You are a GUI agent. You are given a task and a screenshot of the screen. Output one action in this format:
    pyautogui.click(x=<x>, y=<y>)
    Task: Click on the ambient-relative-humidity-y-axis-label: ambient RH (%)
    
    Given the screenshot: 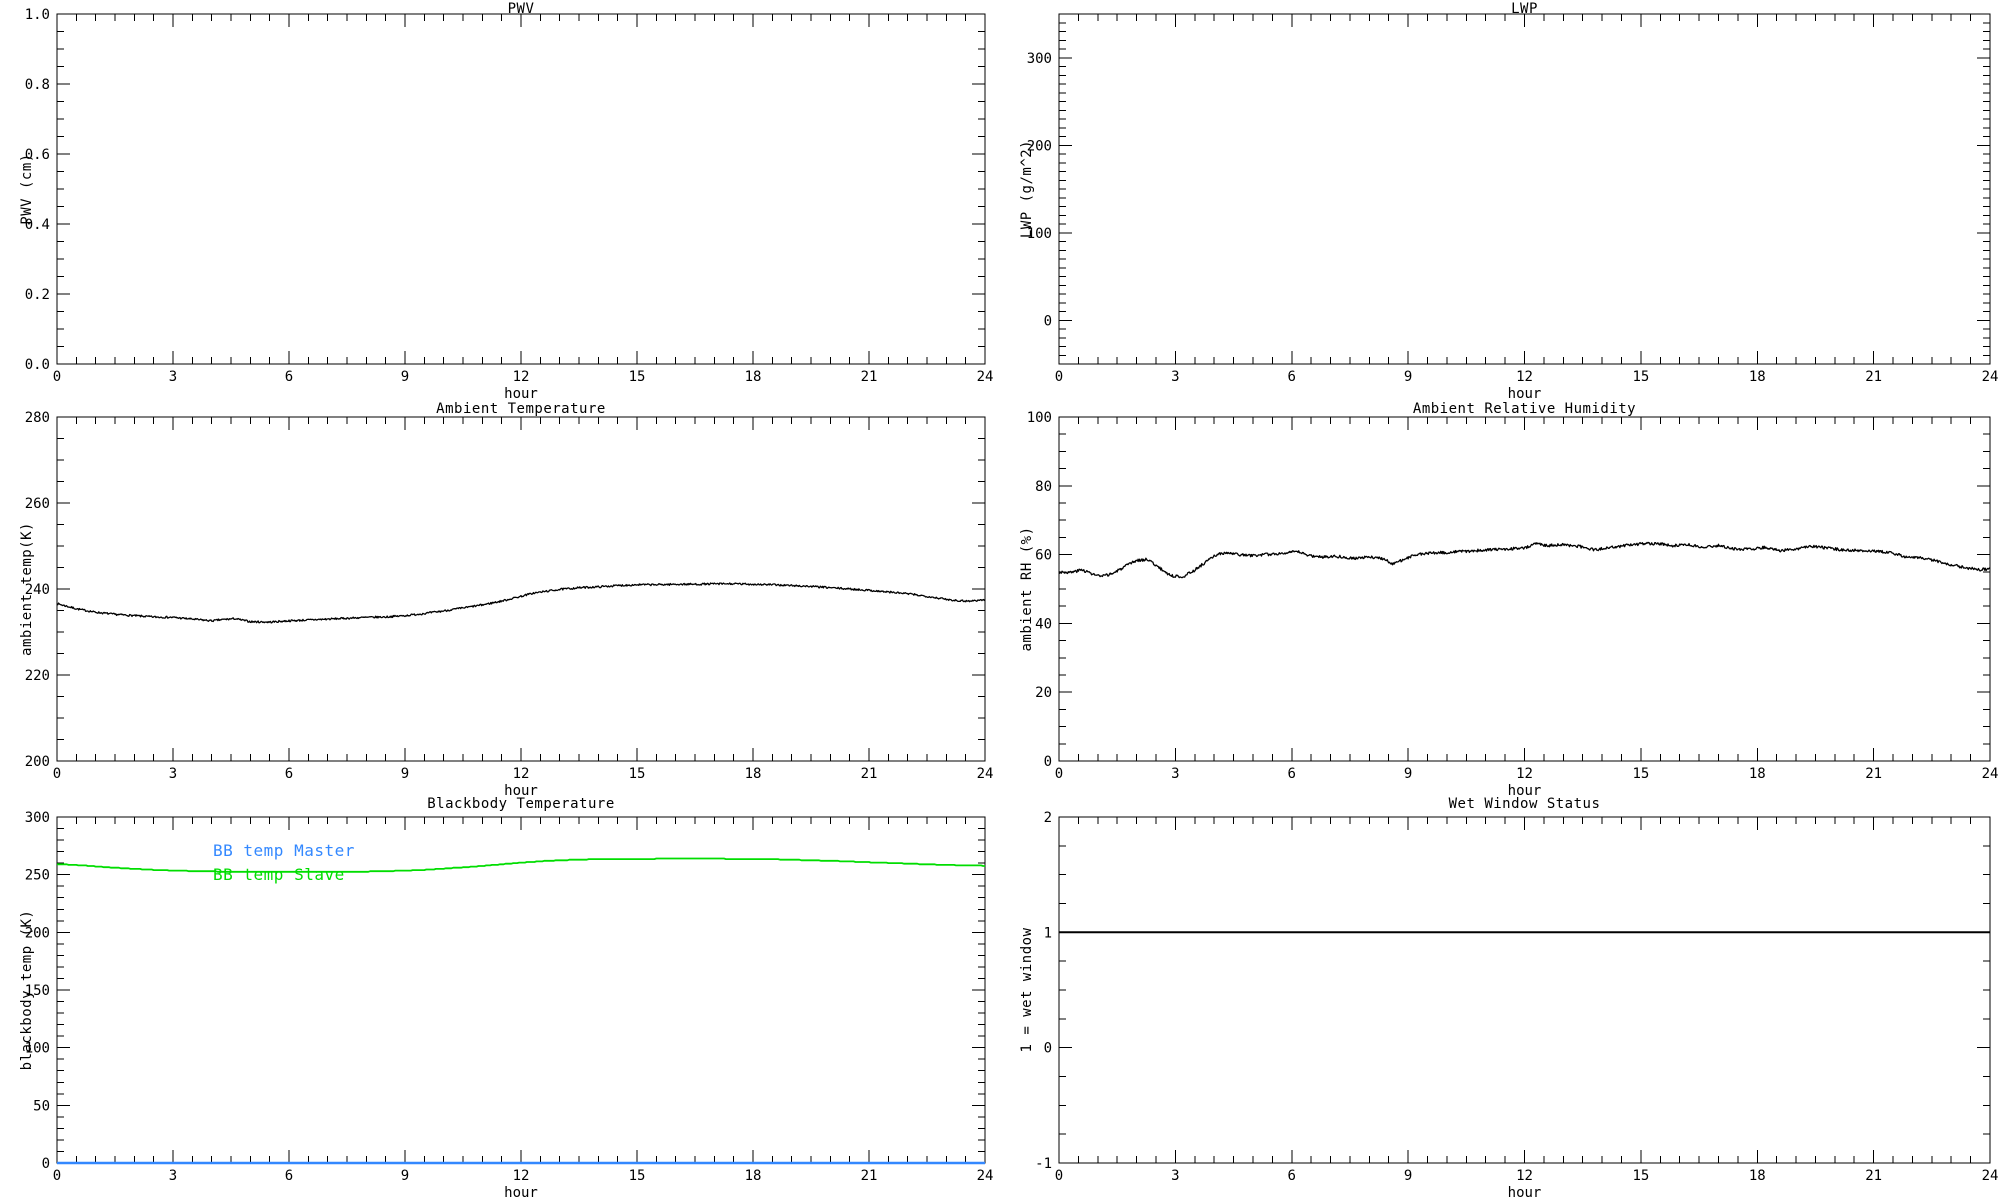 What is the action you would take?
    pyautogui.click(x=1027, y=589)
    